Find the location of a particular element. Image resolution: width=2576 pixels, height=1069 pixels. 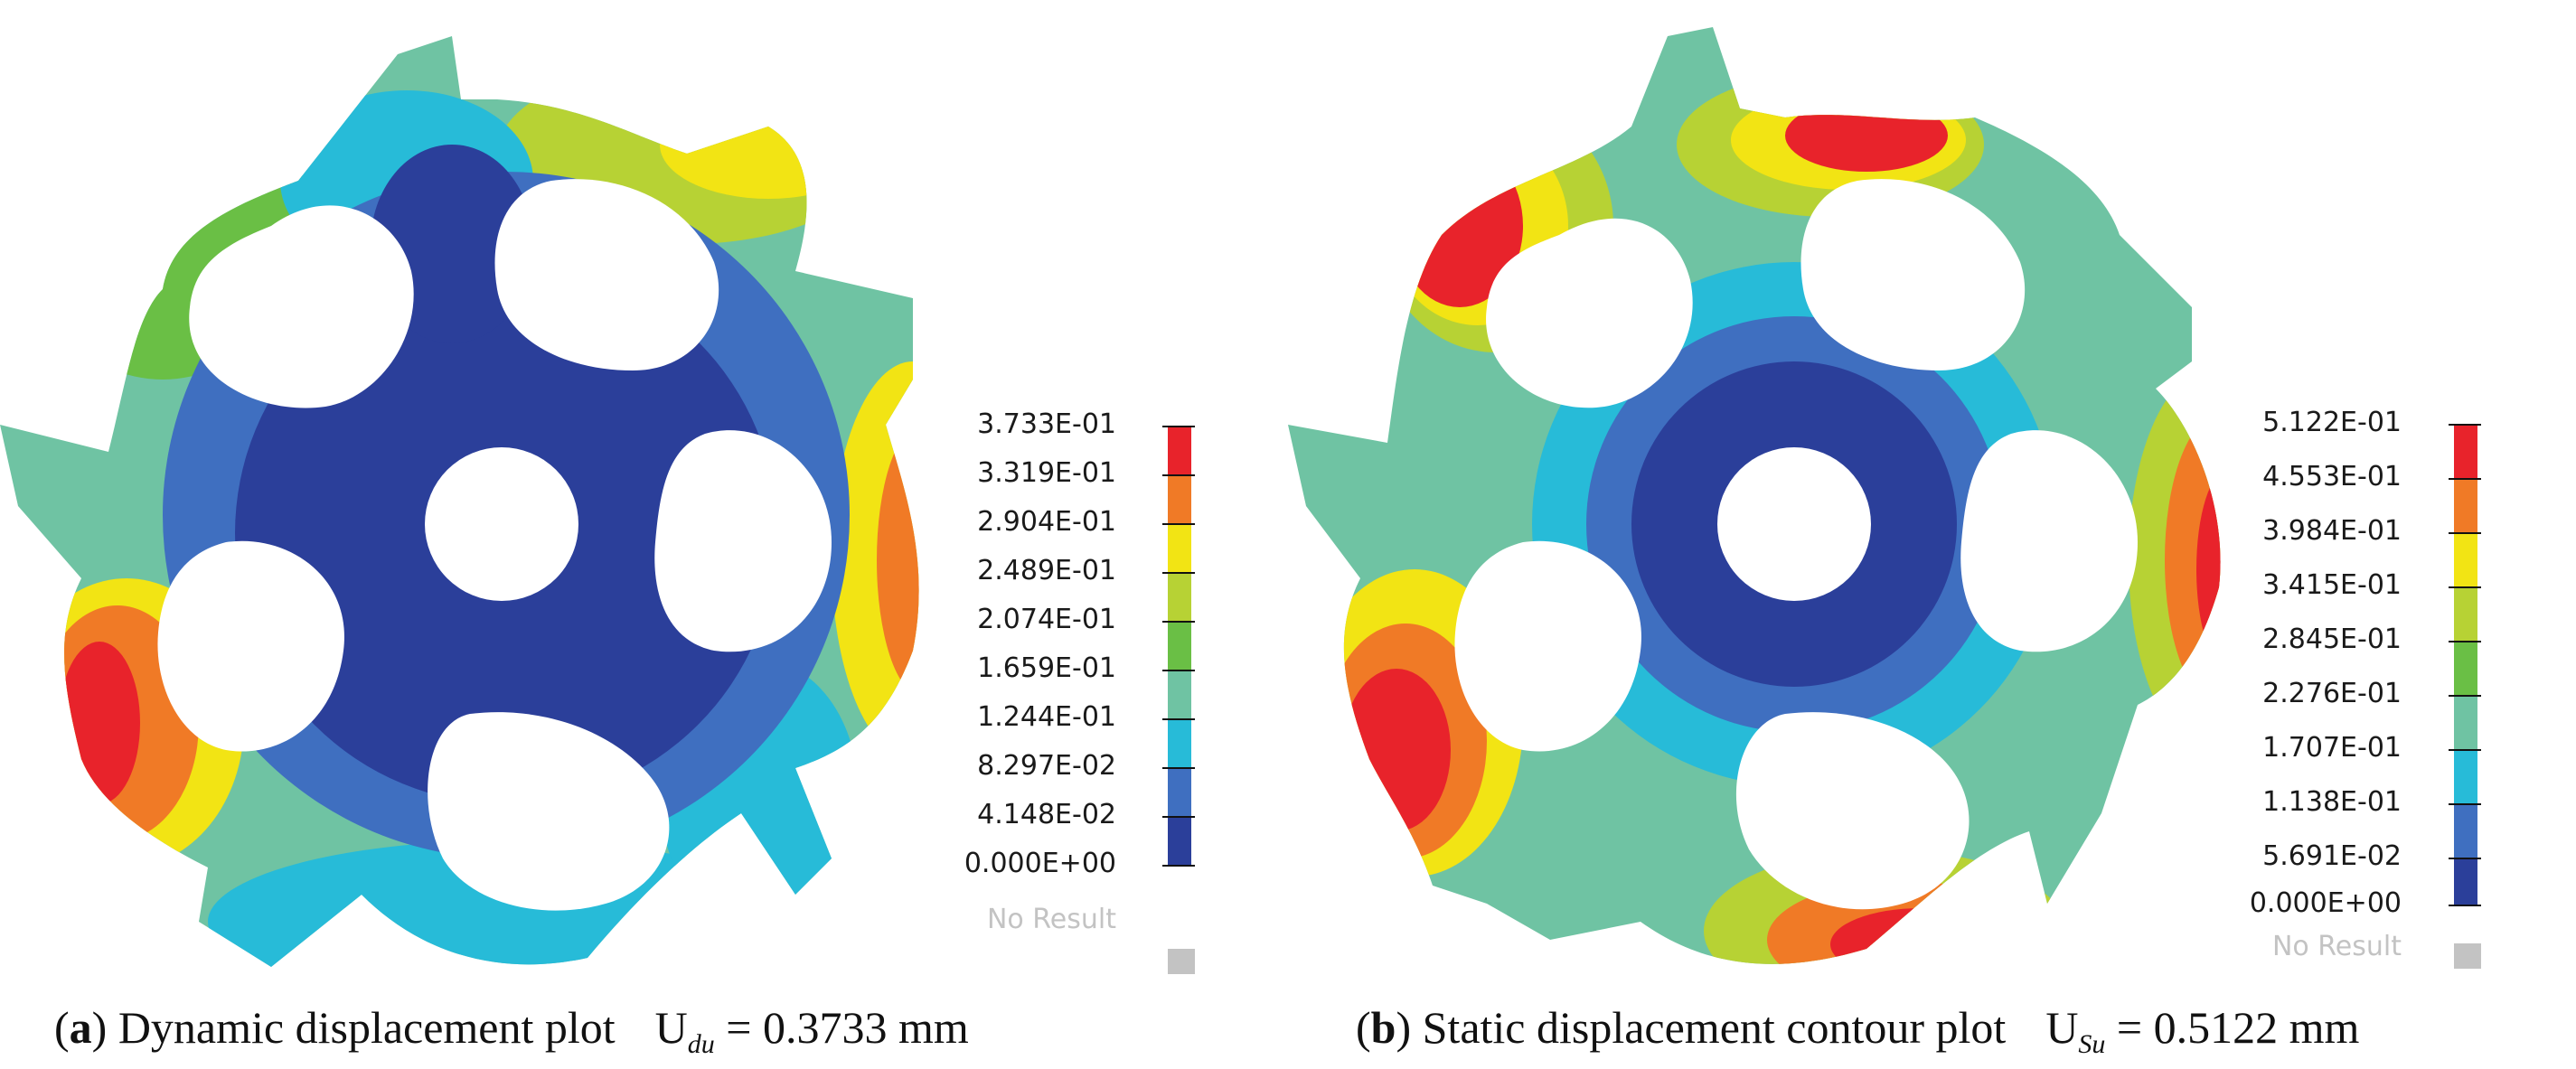

symbol-subscript: du is located at coordinates (701, 1044).